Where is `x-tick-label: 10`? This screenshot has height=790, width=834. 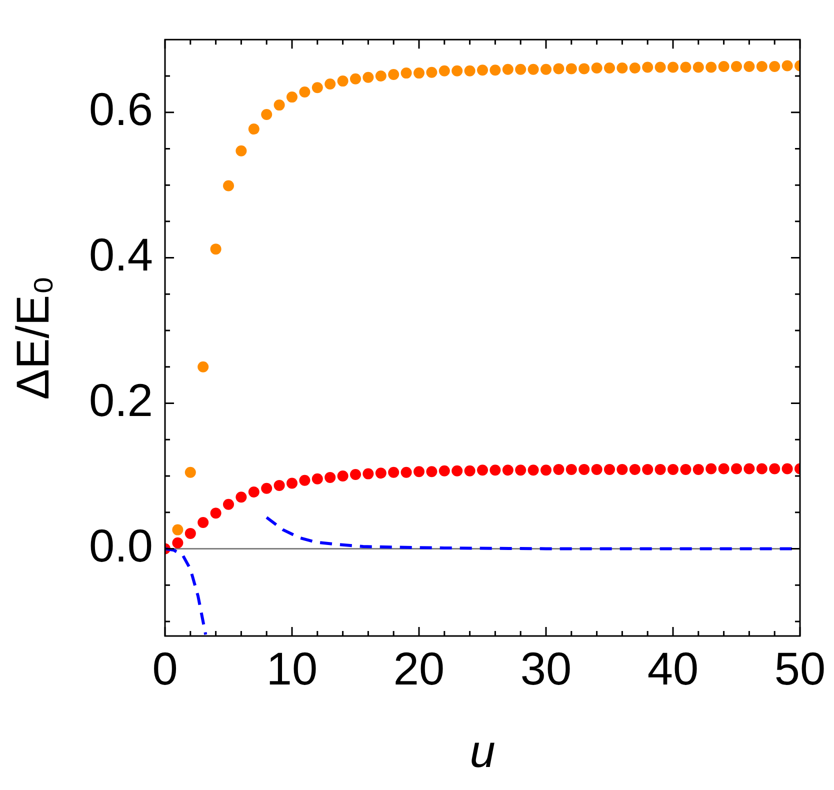
x-tick-label: 10 is located at coordinates (292, 668).